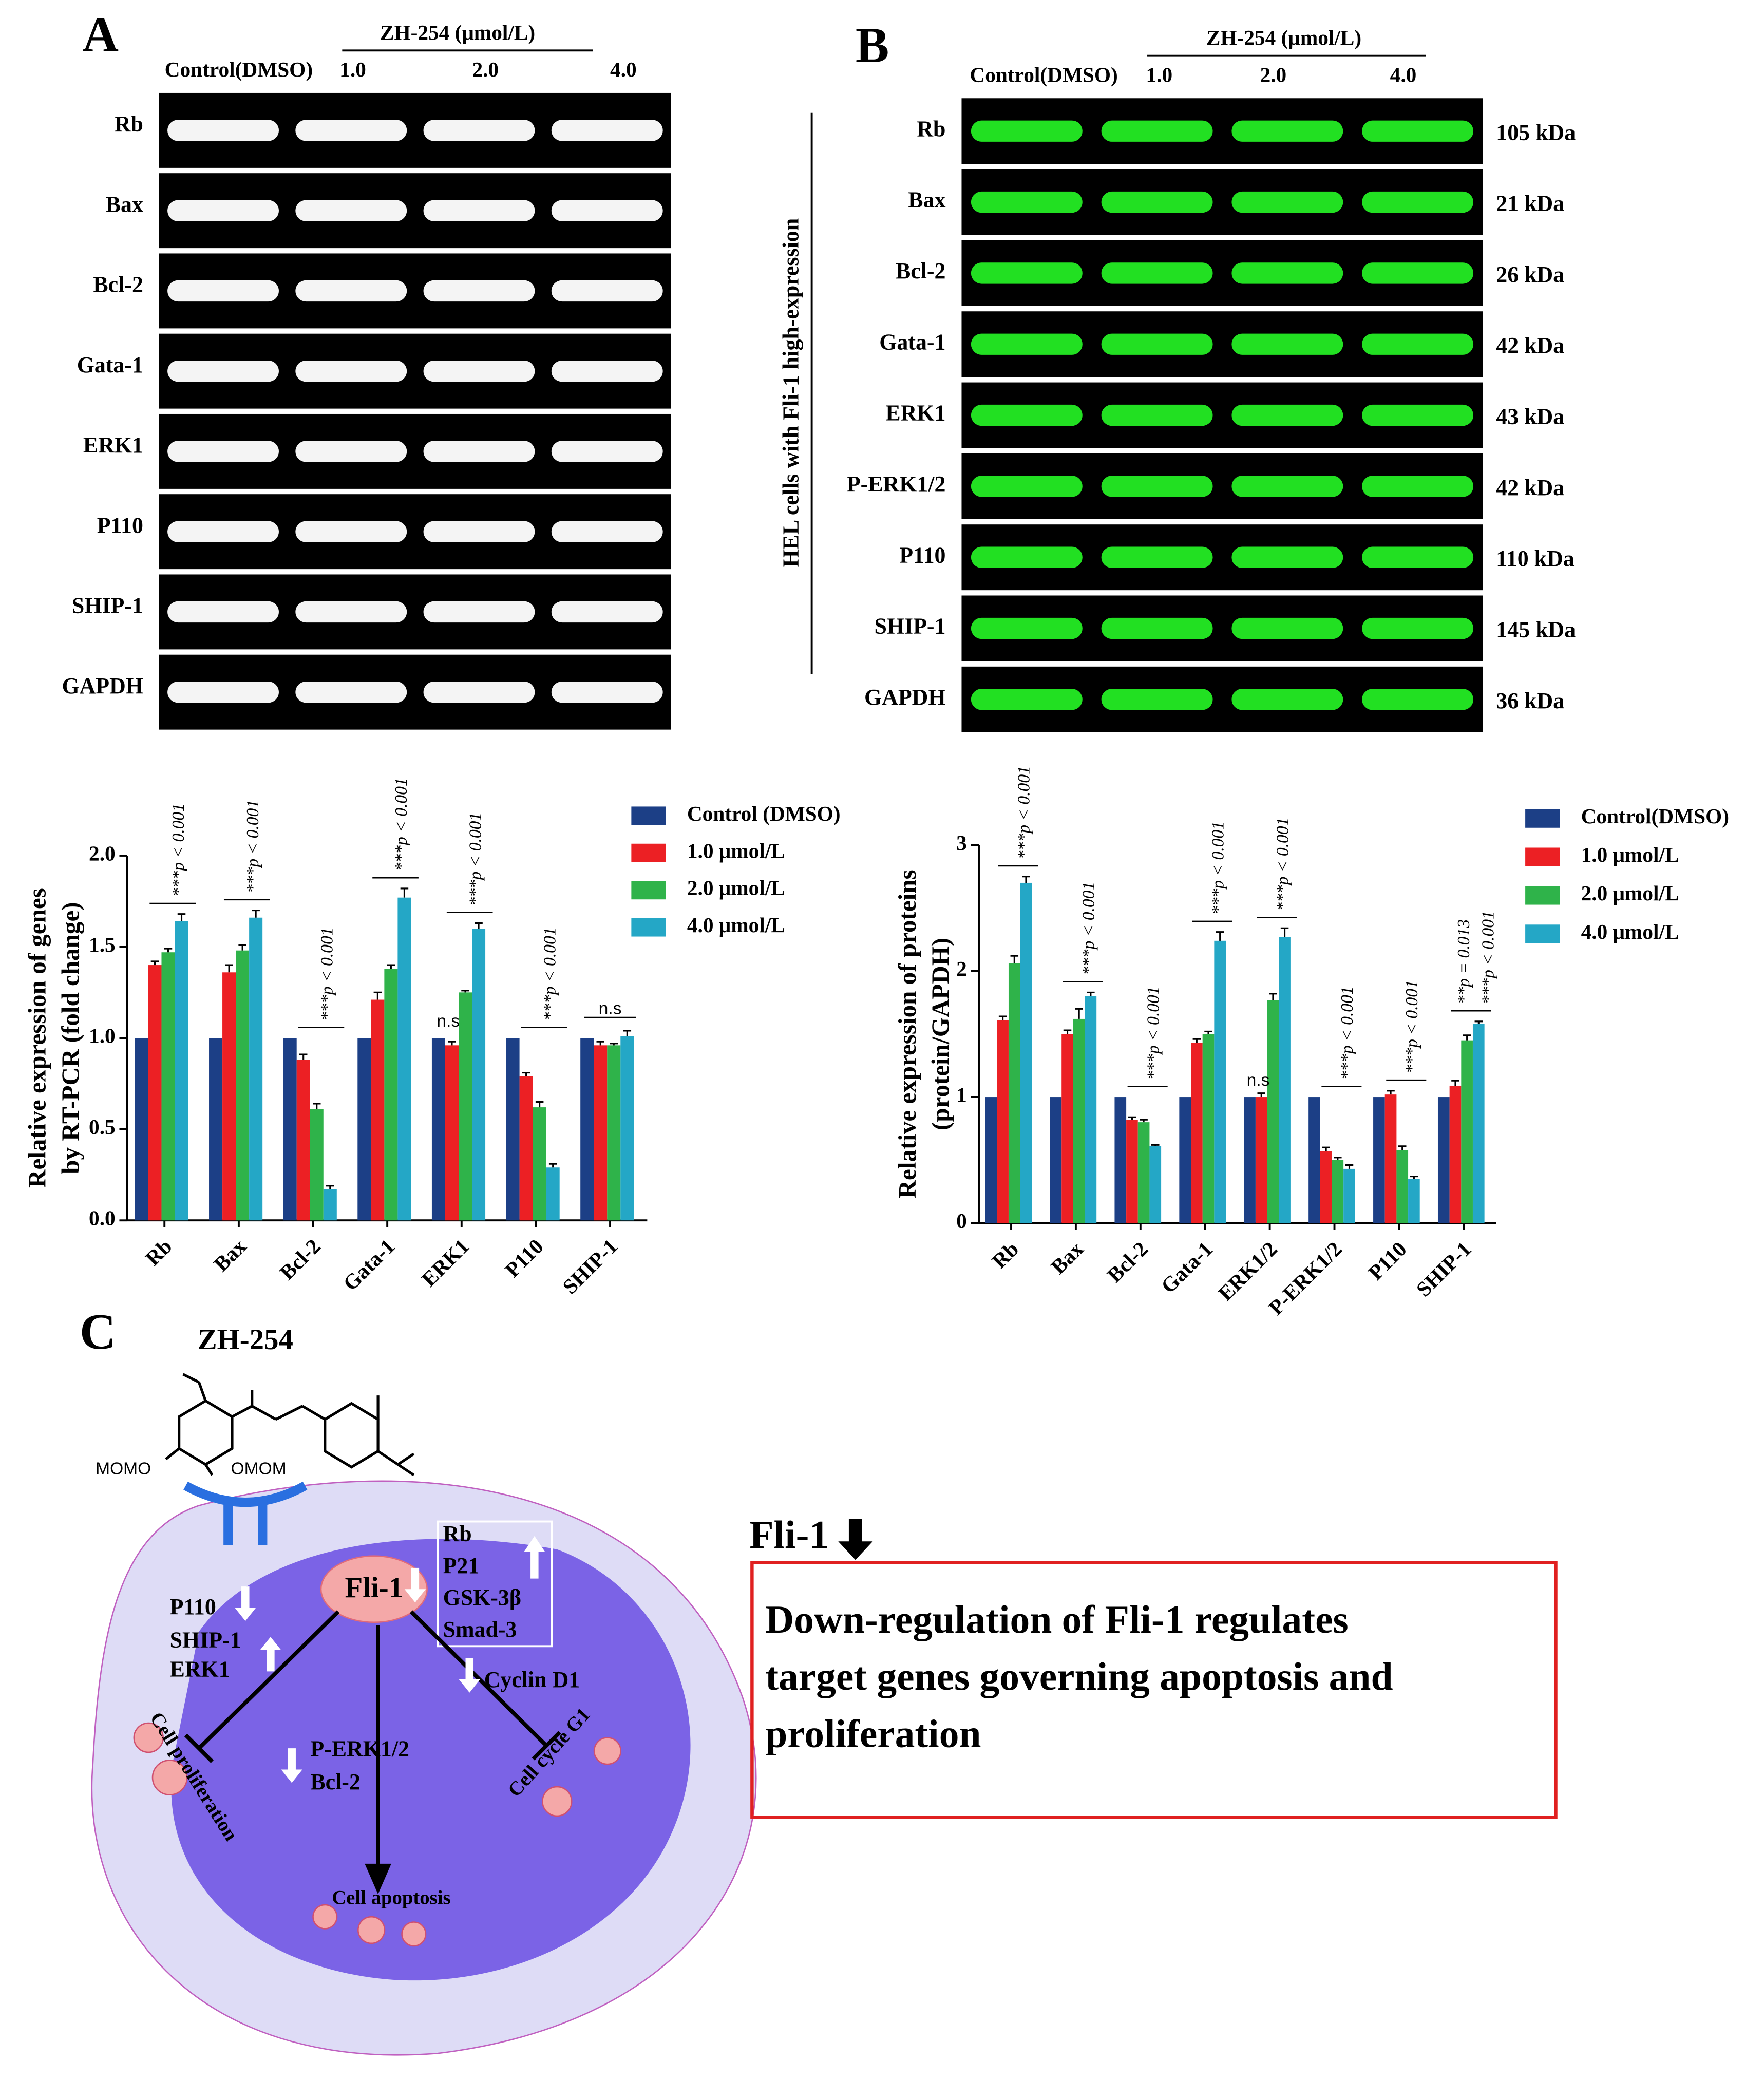 The height and width of the screenshot is (2080, 1764). I want to click on legend-label: 1.0 μmol/L, so click(1630, 855).